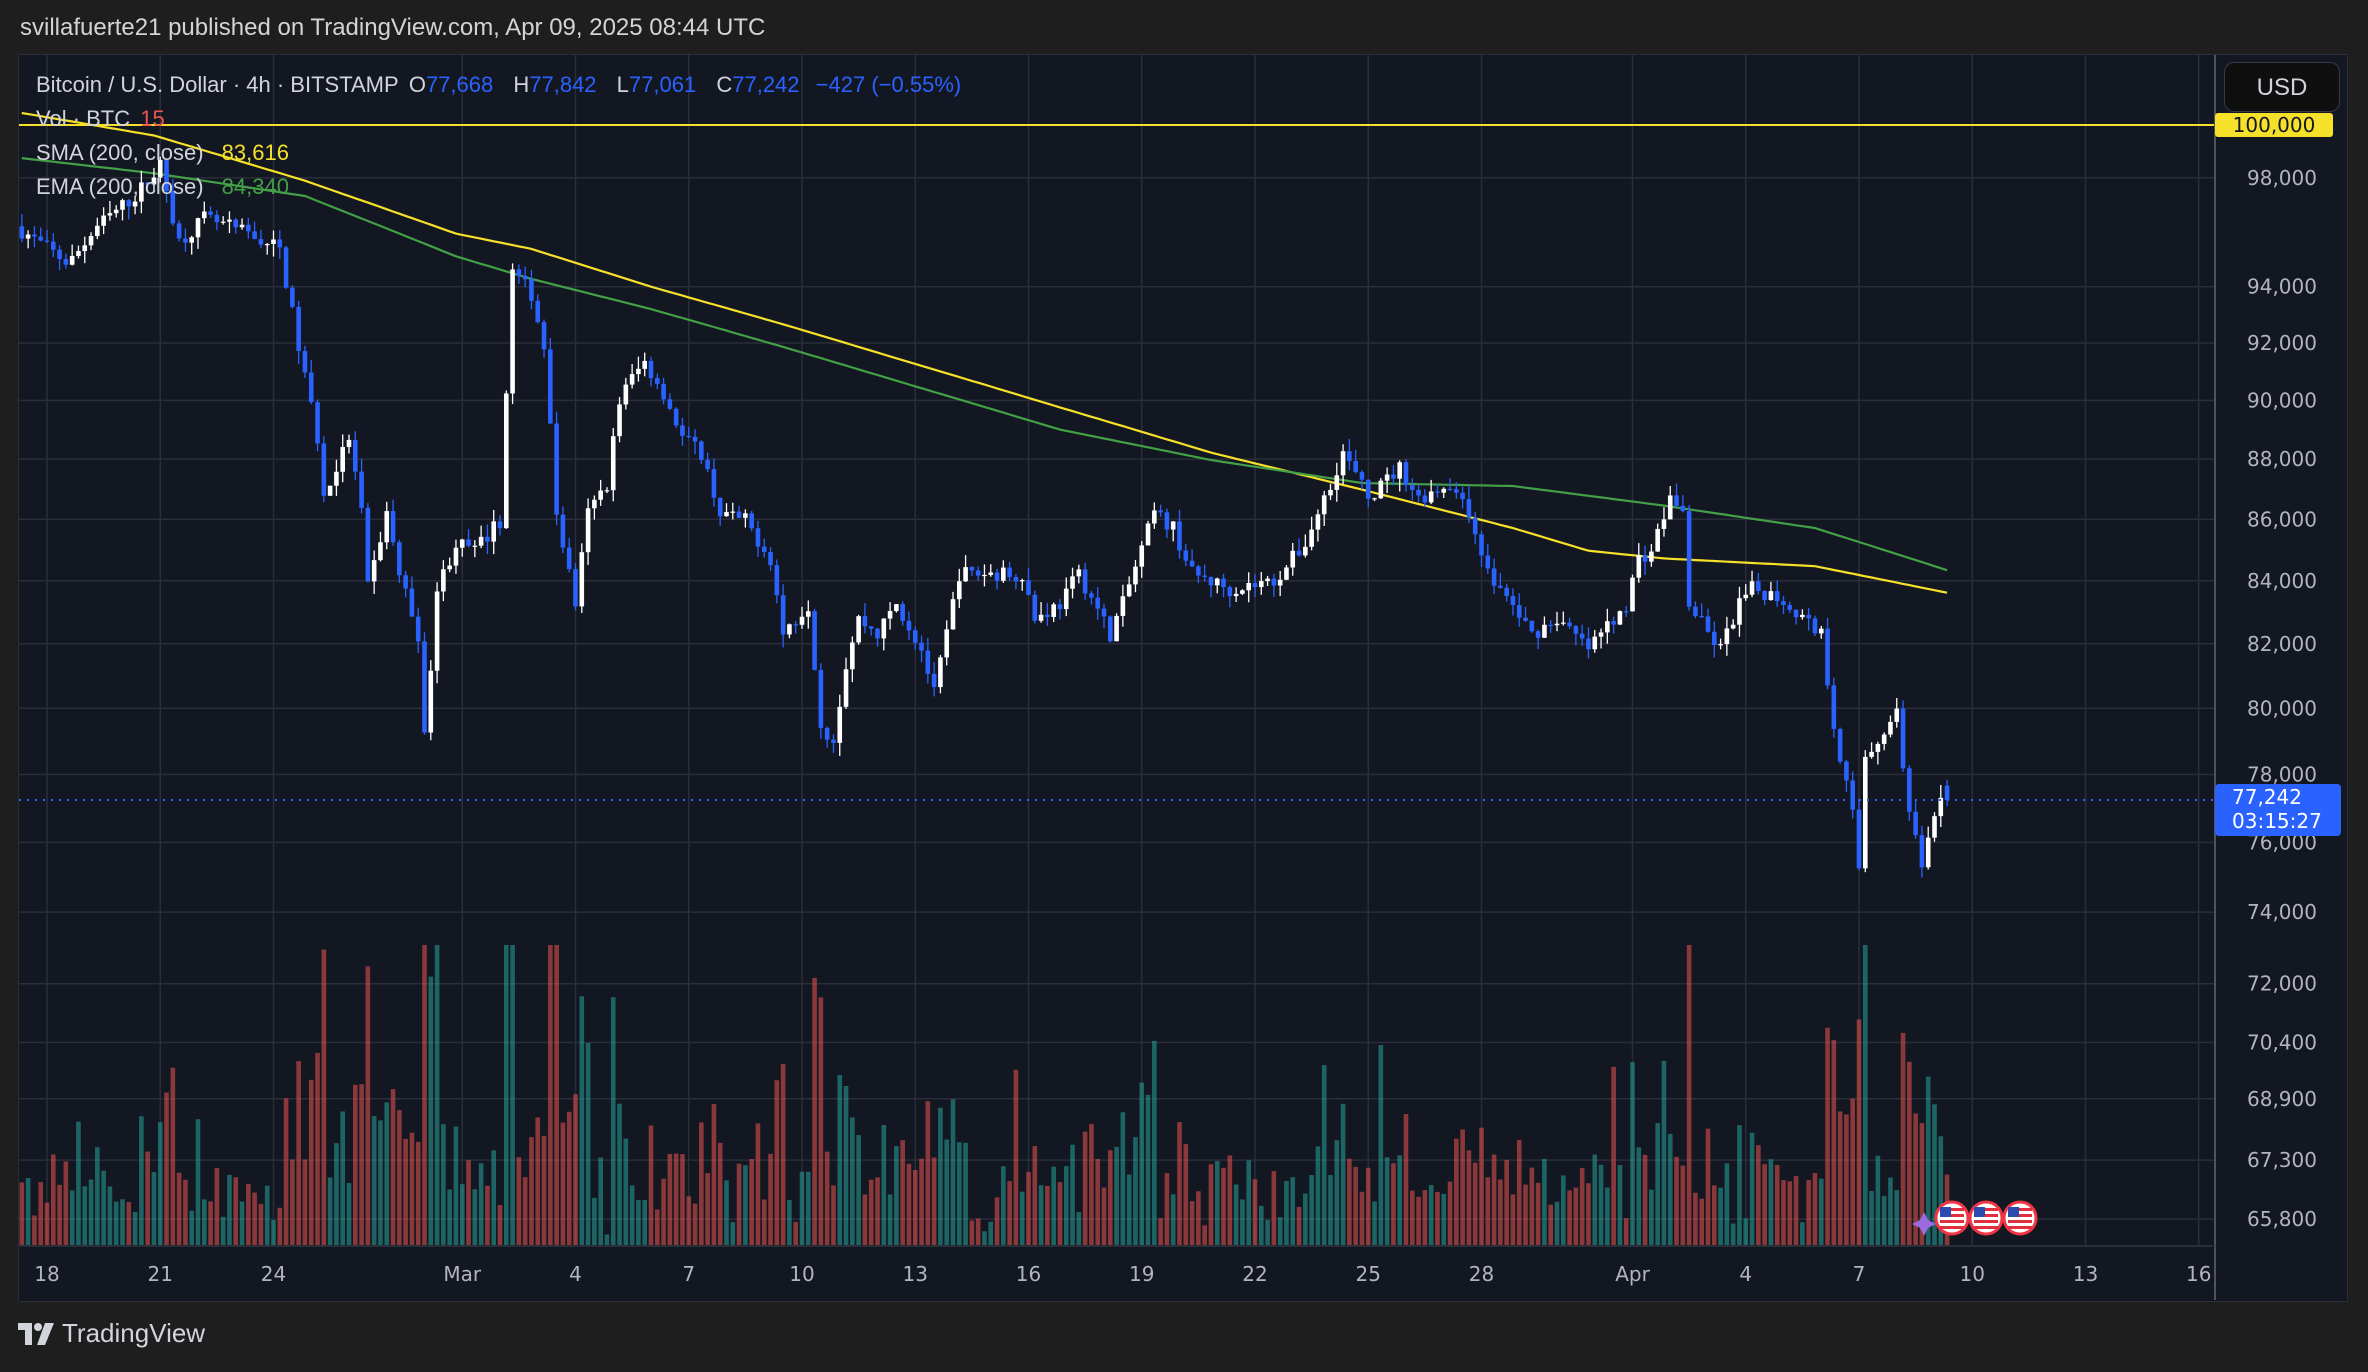  Describe the element at coordinates (217, 84) in the screenshot. I see `symbol-name: Bitcoin / U.S. Dollar · 4h · BITSTAMP` at that location.